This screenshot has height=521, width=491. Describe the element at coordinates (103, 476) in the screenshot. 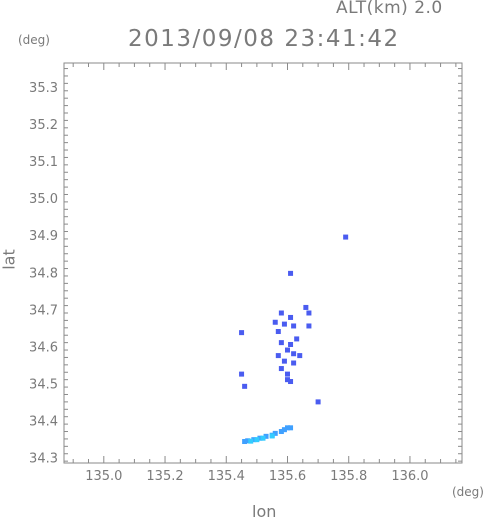

I see `x-tick-label: 135.0` at that location.